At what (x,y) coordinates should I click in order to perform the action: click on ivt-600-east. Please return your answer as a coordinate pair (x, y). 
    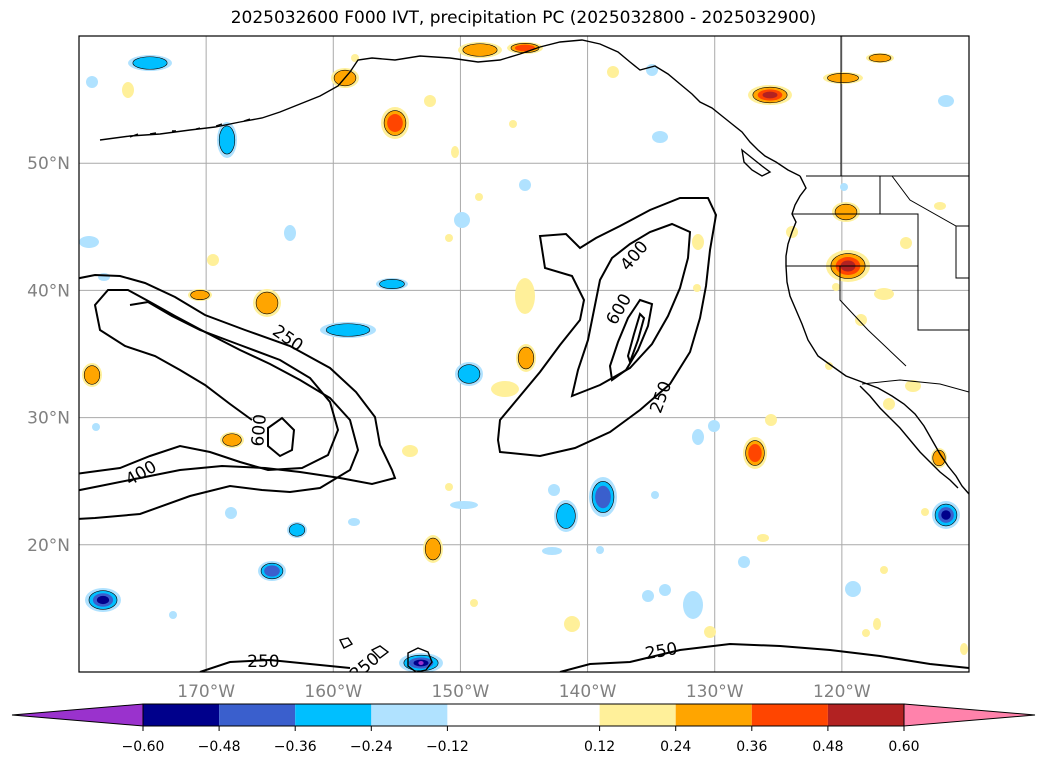
    Looking at the image, I should click on (631, 340).